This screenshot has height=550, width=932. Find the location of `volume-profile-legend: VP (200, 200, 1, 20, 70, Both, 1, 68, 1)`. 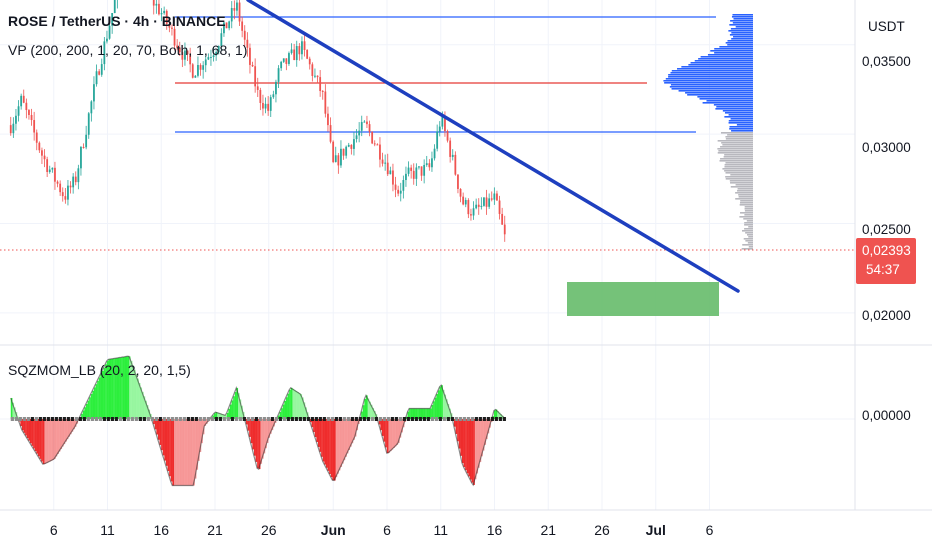

volume-profile-legend: VP (200, 200, 1, 20, 70, Both, 1, 68, 1) is located at coordinates (127, 50).